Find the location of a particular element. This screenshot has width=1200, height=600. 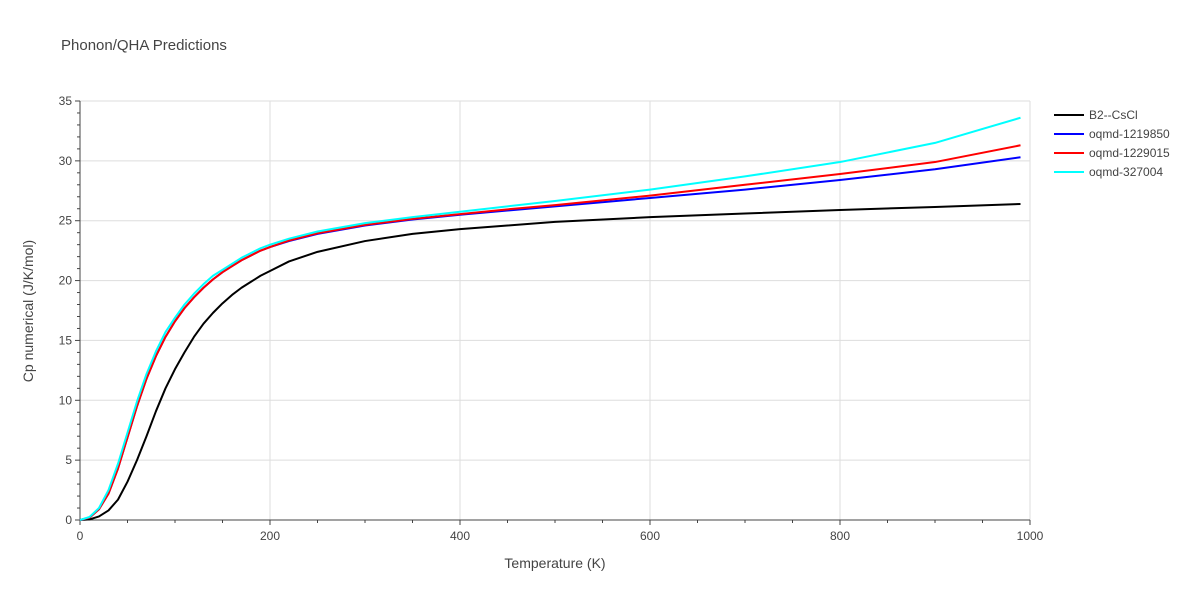

x-tick-label: 800 is located at coordinates (840, 536).